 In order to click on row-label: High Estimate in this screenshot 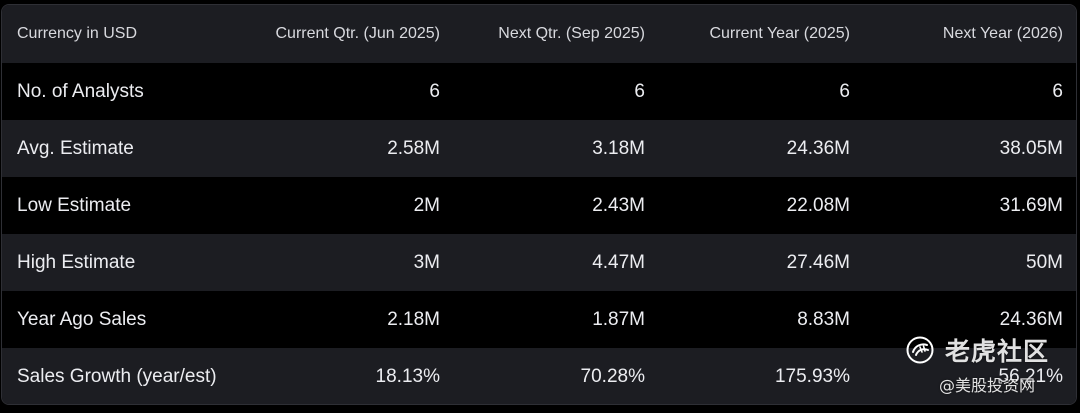, I will do `click(76, 262)`.